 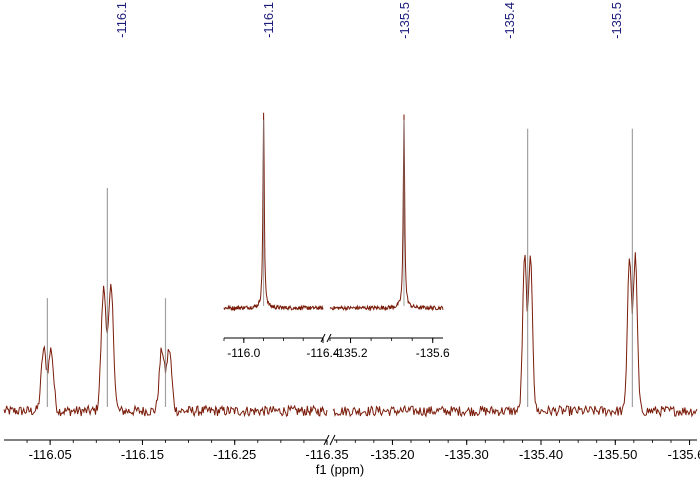 What do you see at coordinates (369, 20) in the screenshot?
I see `peak-label-layer: -116.1 -116.1 -135.5 -135.4 -135.5` at bounding box center [369, 20].